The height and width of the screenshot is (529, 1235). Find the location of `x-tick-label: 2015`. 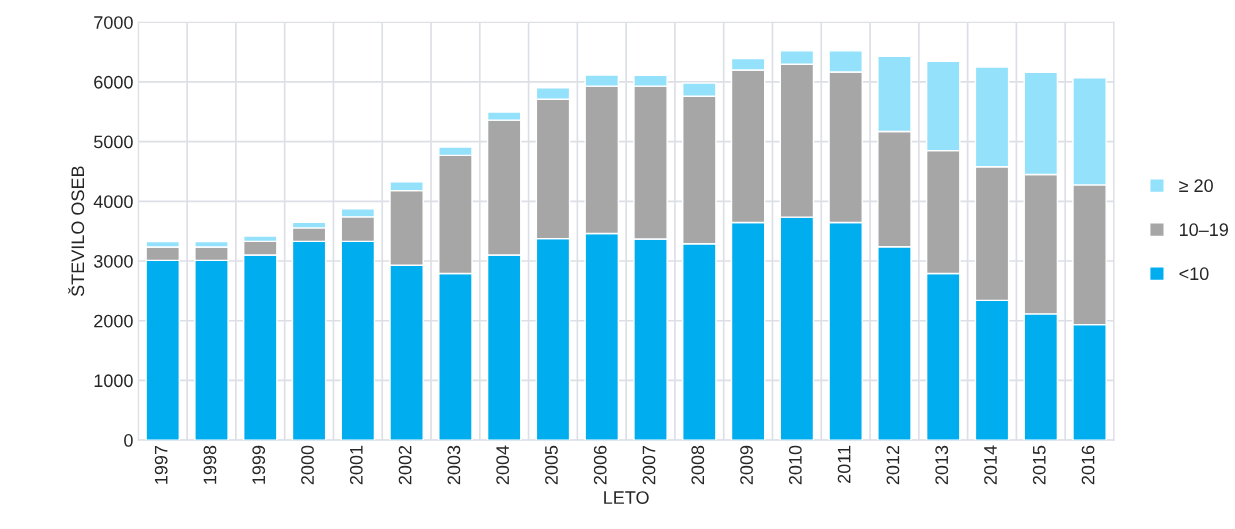

x-tick-label: 2015 is located at coordinates (1039, 465).